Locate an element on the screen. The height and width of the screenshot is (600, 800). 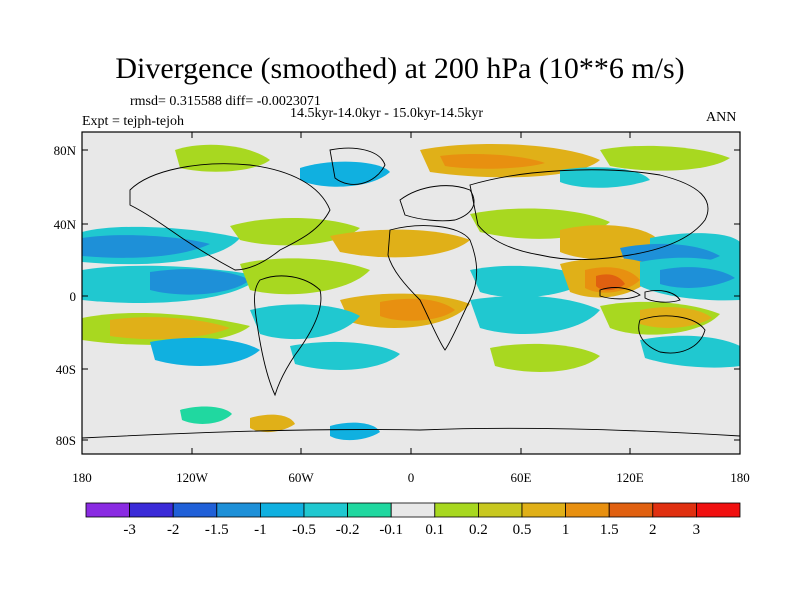
colorbar-label: 1.5 is located at coordinates (609, 530).